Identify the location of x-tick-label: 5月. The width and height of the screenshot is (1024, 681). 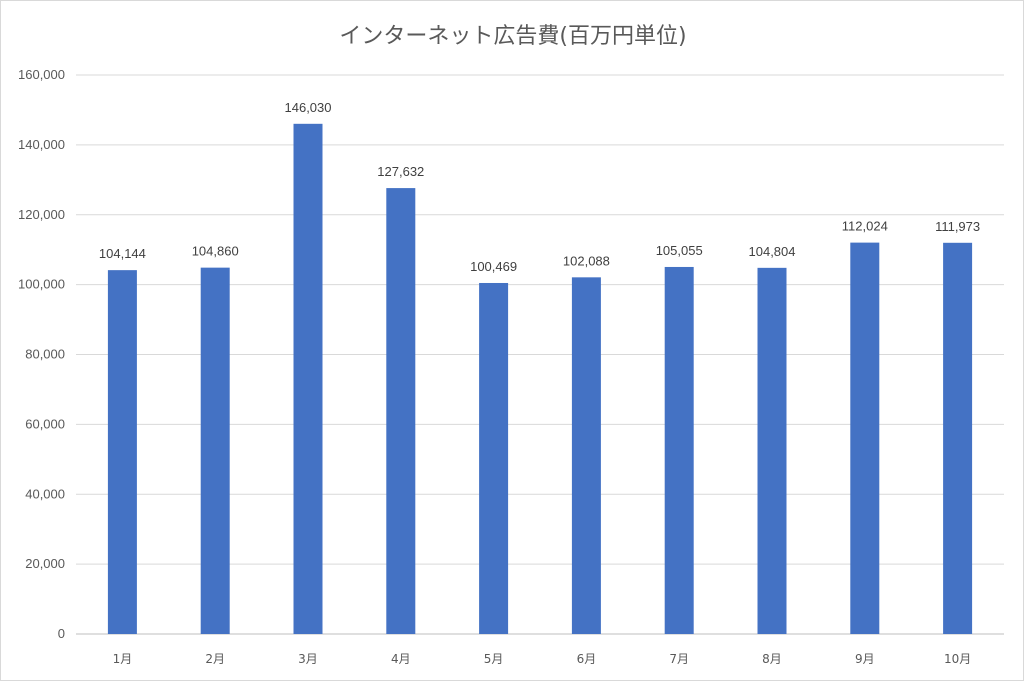
(494, 659).